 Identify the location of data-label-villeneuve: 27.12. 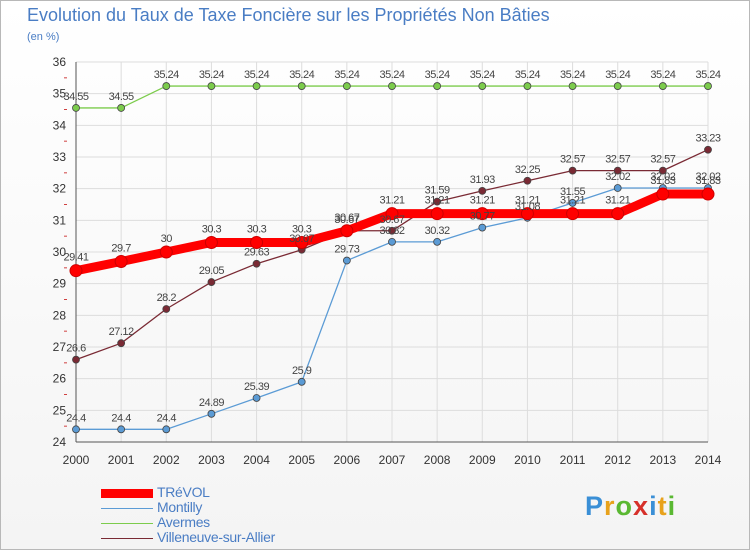
(121, 332).